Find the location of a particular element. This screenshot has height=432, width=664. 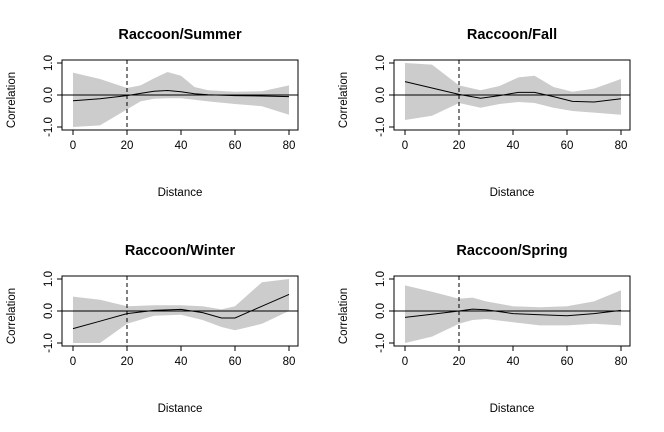

panel-title: Raccoon/Fall is located at coordinates (512, 35).